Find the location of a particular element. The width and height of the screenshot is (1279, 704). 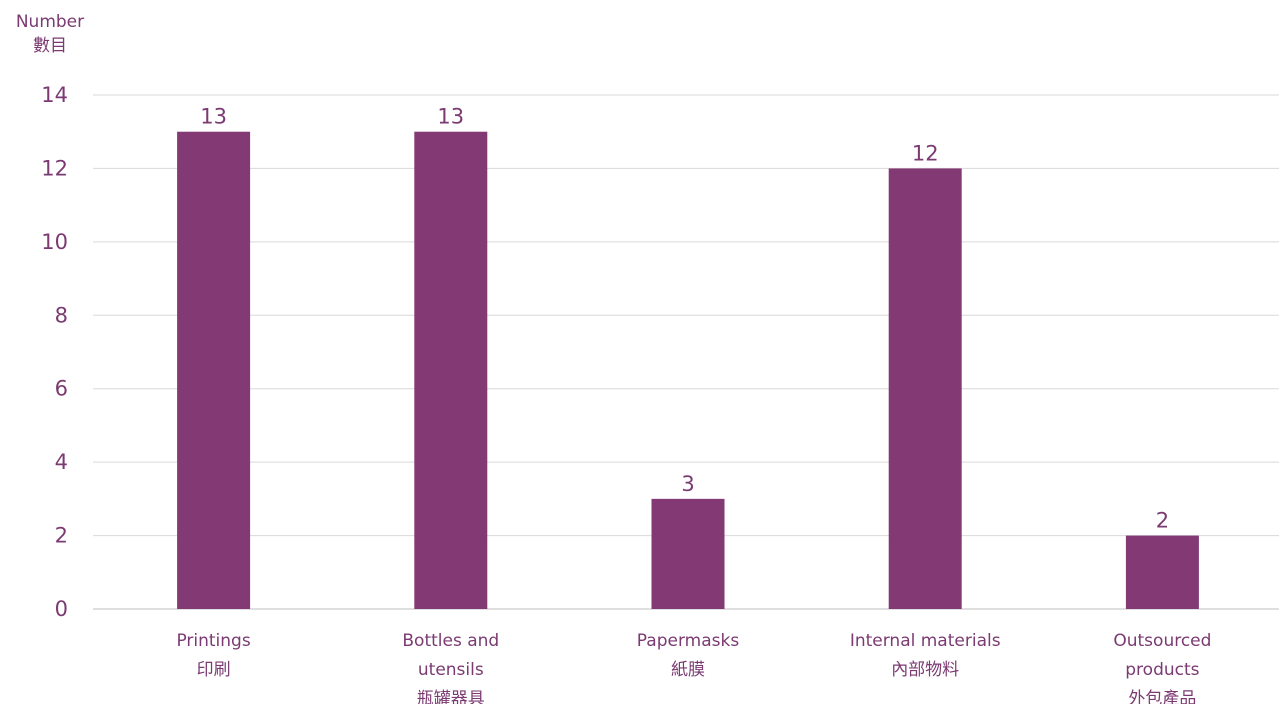

y-tick-label: 8 is located at coordinates (61, 315).